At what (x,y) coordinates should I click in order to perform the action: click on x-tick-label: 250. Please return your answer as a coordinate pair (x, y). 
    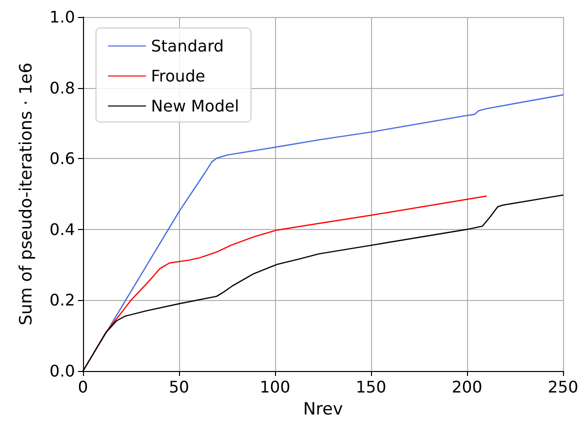
    Looking at the image, I should click on (563, 387).